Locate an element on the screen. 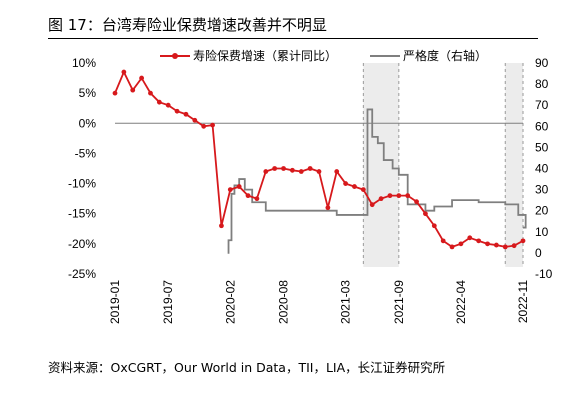  y-right-tick-label: 40 is located at coordinates (542, 169).